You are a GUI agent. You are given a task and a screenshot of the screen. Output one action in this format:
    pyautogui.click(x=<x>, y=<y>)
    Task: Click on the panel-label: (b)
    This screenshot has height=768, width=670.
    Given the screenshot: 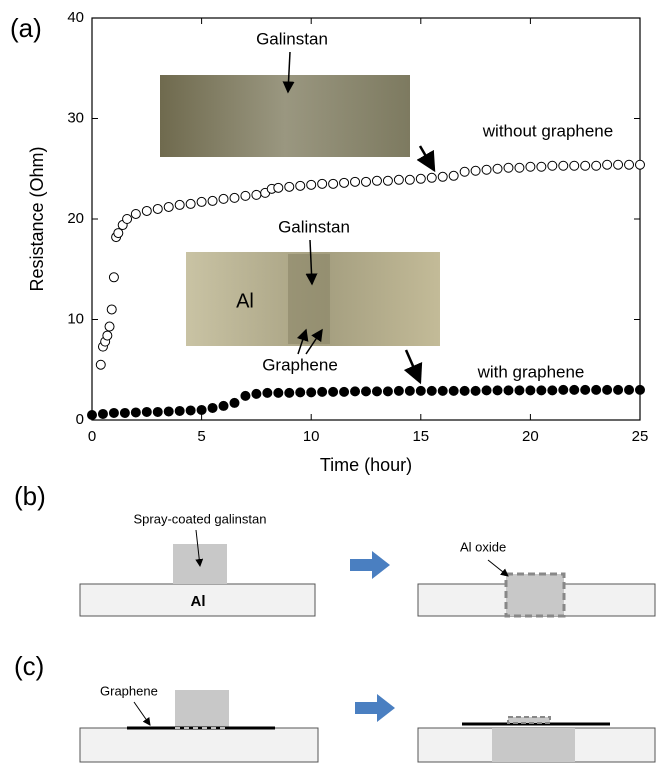 What is the action you would take?
    pyautogui.click(x=30, y=496)
    